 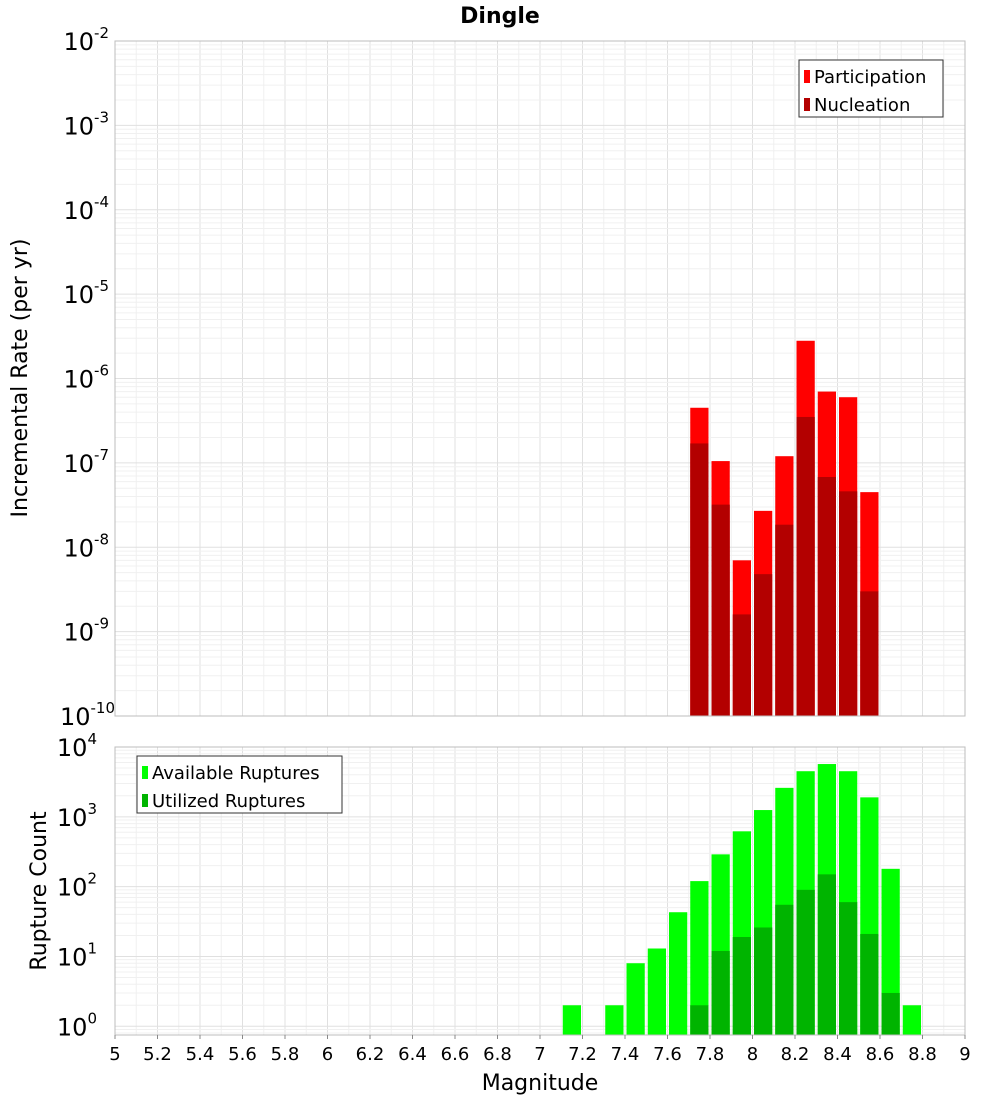 What do you see at coordinates (86, 462) in the screenshot?
I see `top-y-tick-label: 10⁻⁷` at bounding box center [86, 462].